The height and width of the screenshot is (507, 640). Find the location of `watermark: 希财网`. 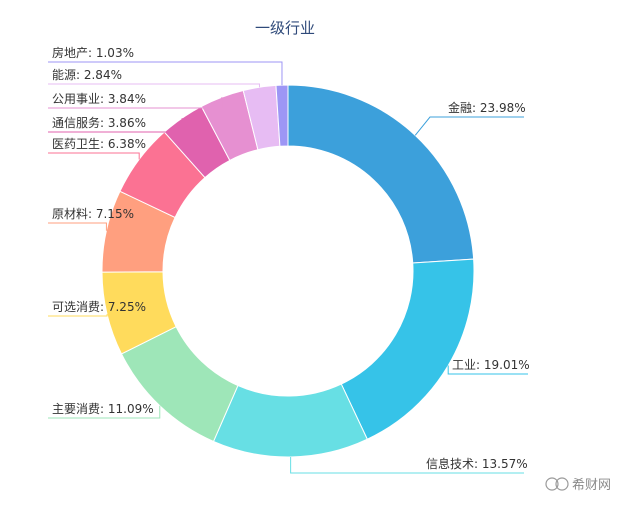

watermark: 希财网 is located at coordinates (578, 485).